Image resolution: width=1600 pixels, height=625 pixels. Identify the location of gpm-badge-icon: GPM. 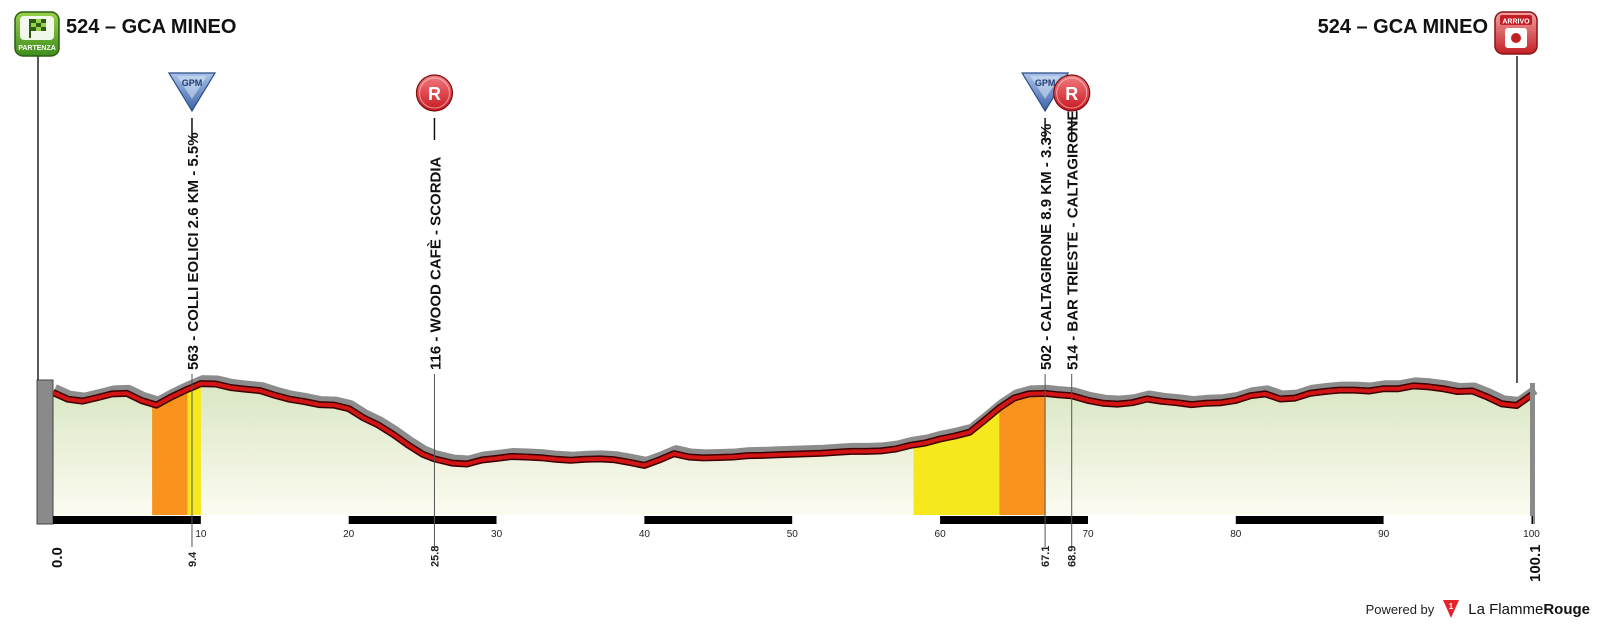
(192, 92).